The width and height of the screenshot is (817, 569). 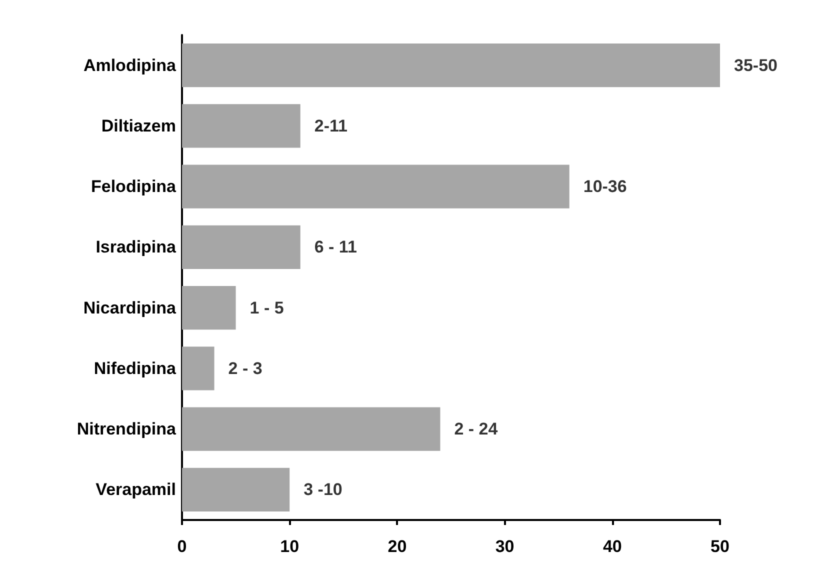 I want to click on annotation: 3 -10, so click(x=323, y=490).